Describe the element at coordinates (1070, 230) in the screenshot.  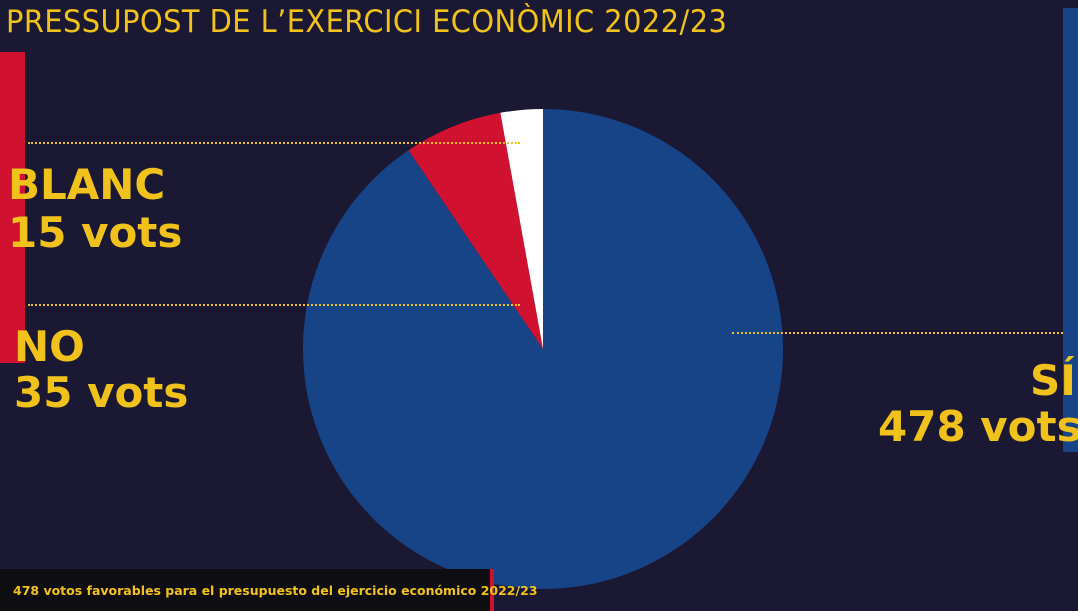
I see `right-blue-bar` at that location.